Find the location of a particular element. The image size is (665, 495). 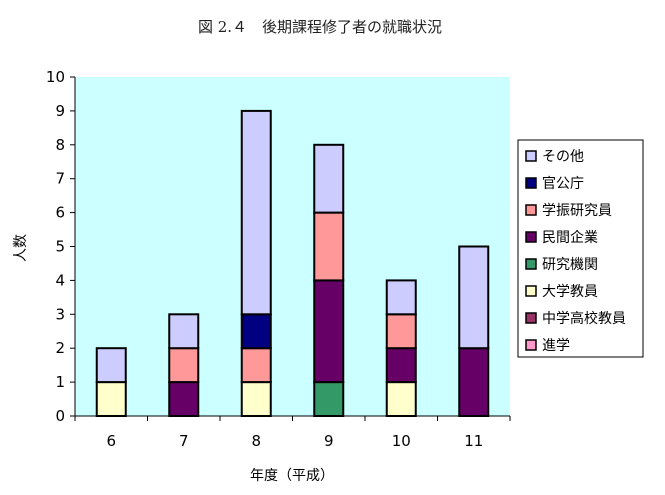

y-tick-label: 5 is located at coordinates (60, 247).